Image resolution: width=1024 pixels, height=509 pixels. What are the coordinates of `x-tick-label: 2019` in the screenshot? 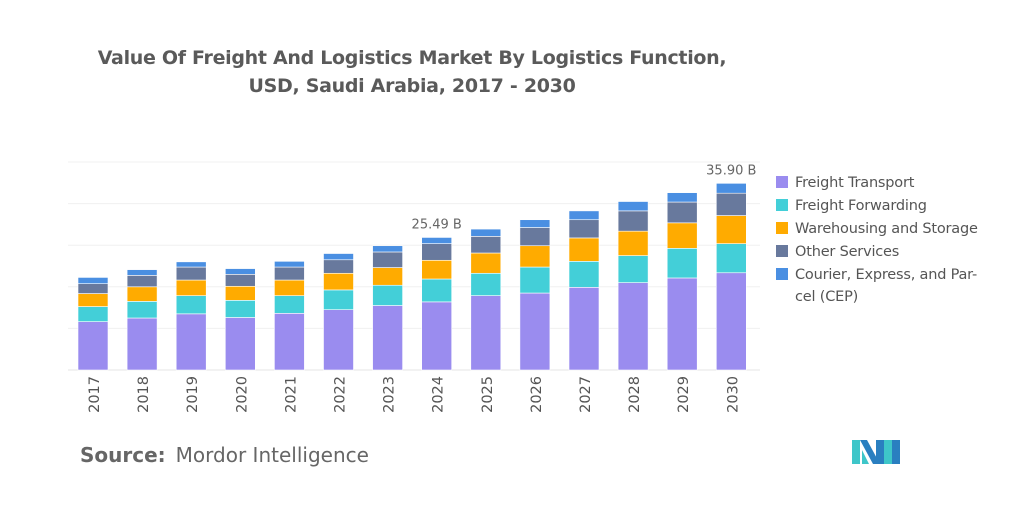 It's located at (193, 394).